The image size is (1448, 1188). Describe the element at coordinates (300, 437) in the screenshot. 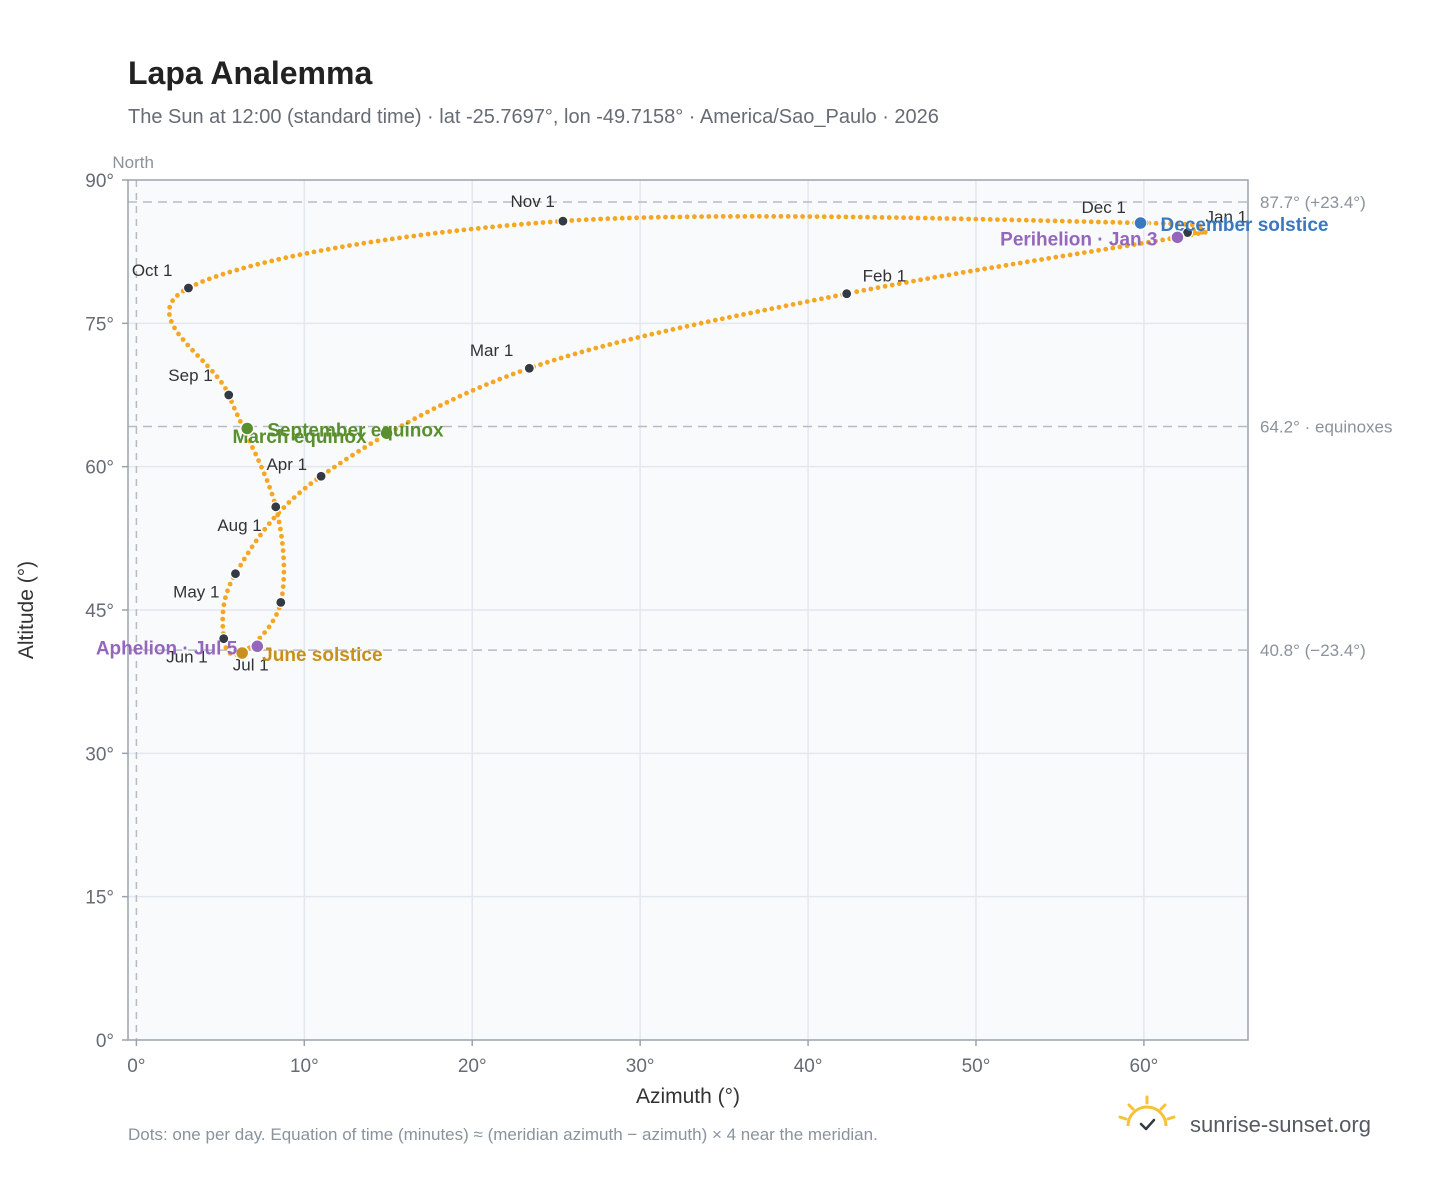

I see `event-label: March equinox` at that location.